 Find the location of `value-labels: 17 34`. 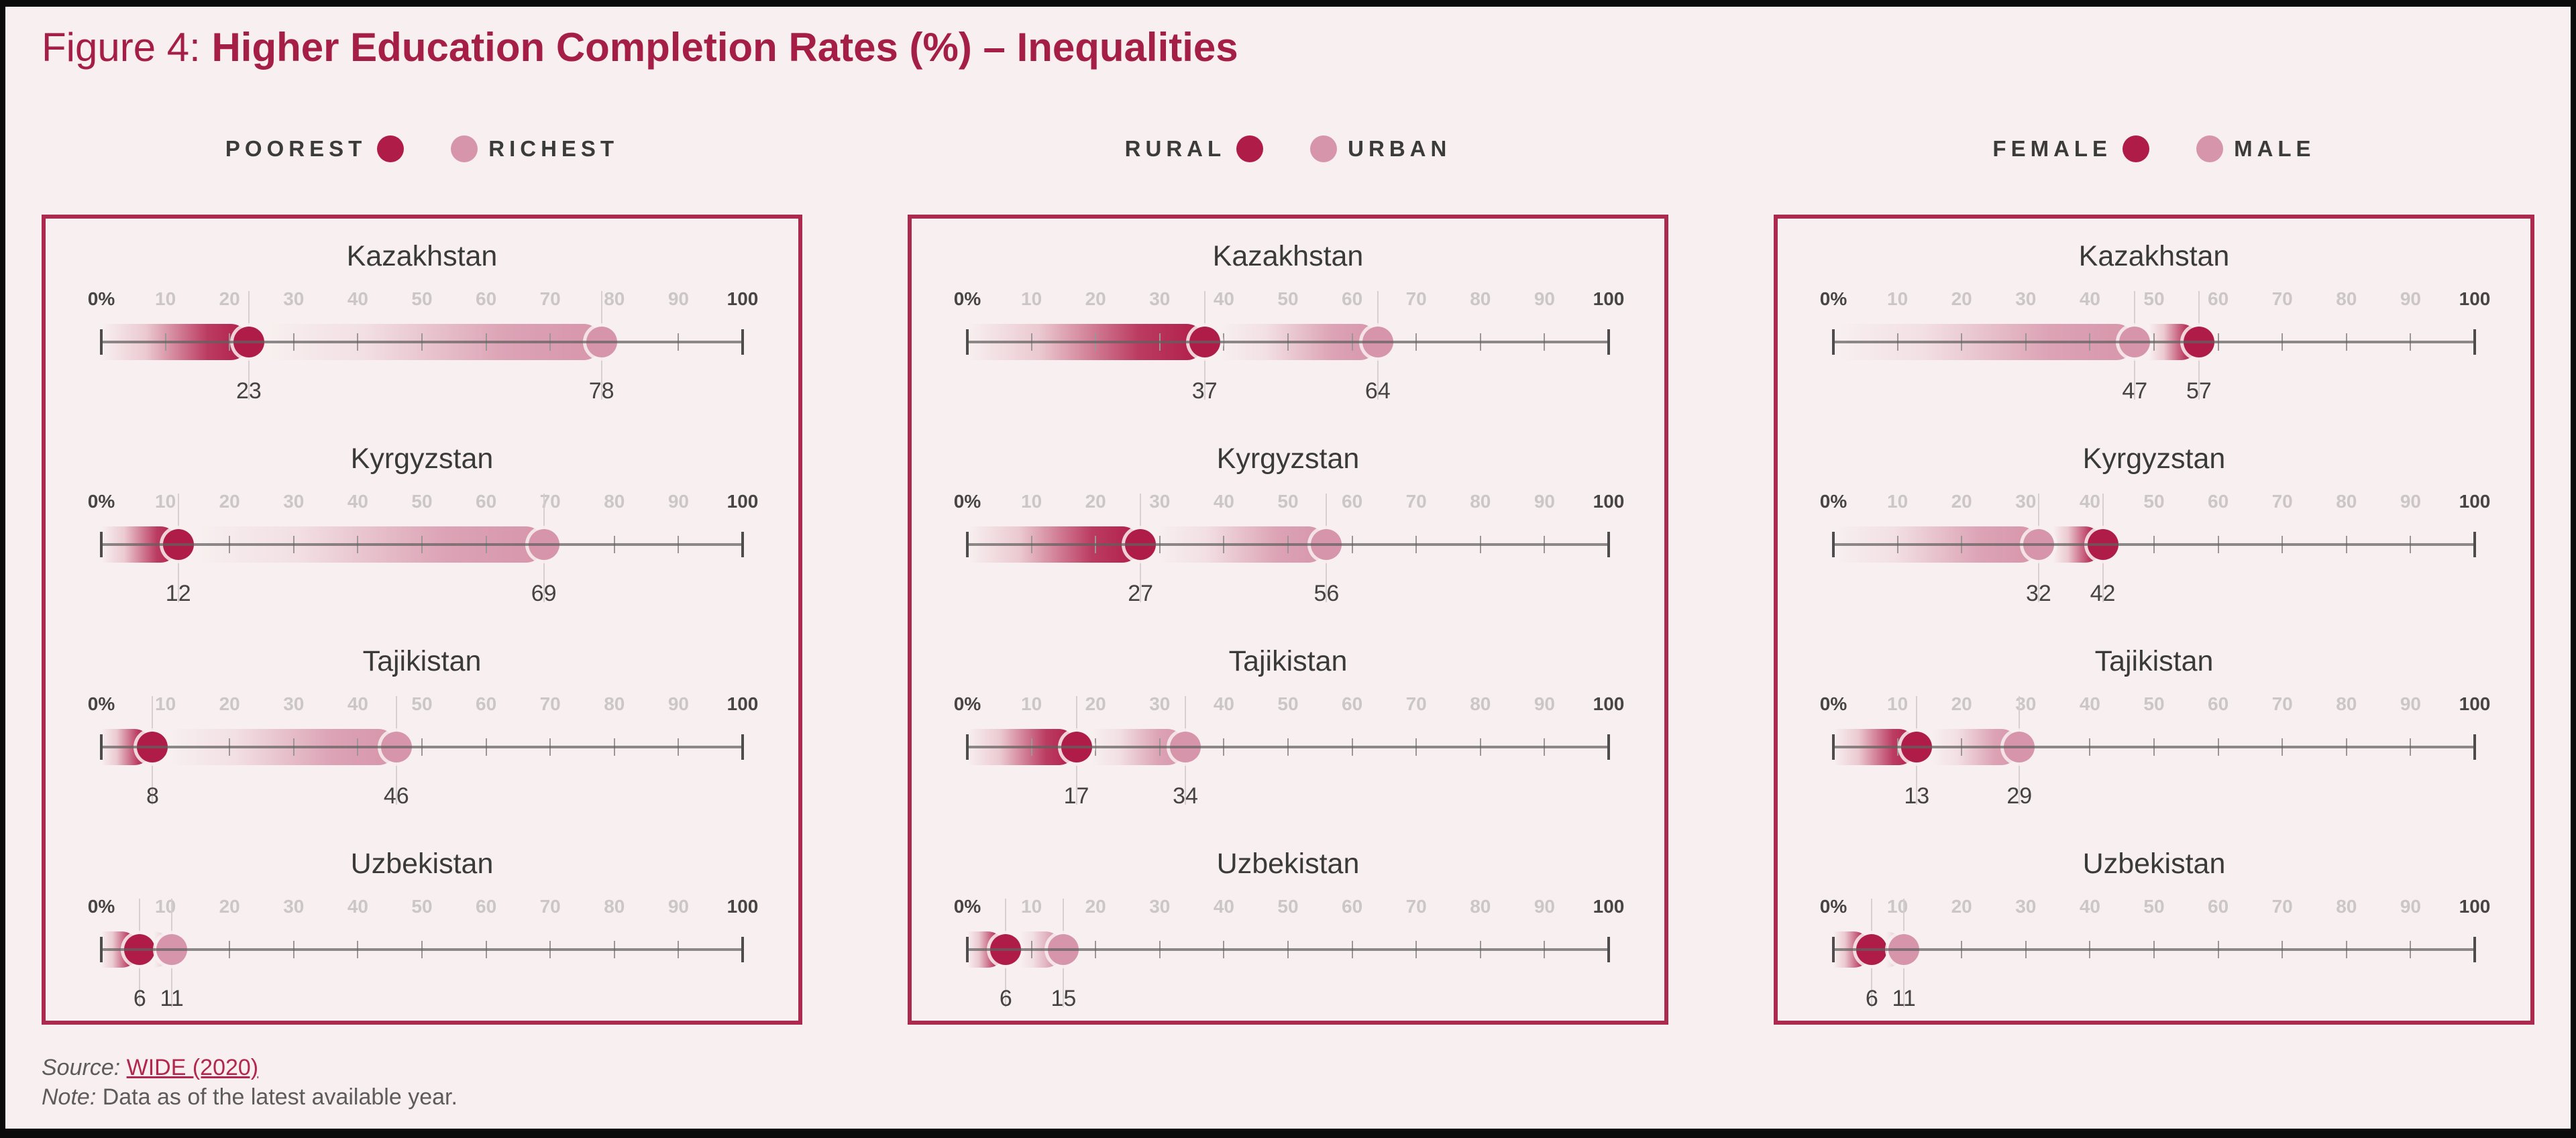

value-labels: 17 34 is located at coordinates (1288, 798).